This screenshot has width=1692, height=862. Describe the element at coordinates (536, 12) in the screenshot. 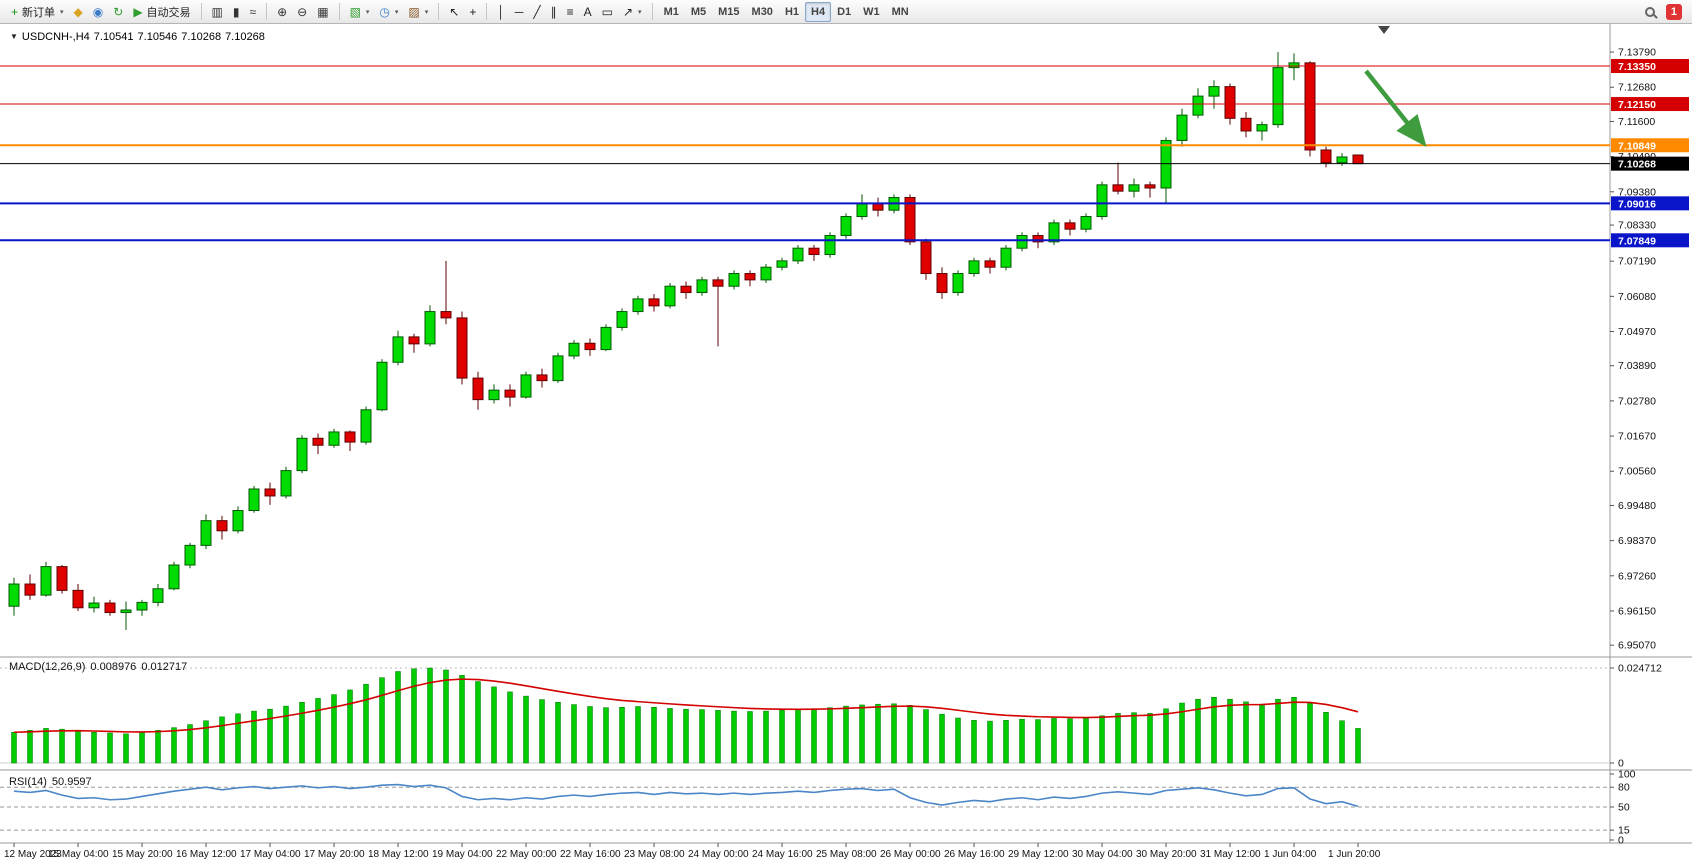

I see `trendline-button: ╱` at that location.